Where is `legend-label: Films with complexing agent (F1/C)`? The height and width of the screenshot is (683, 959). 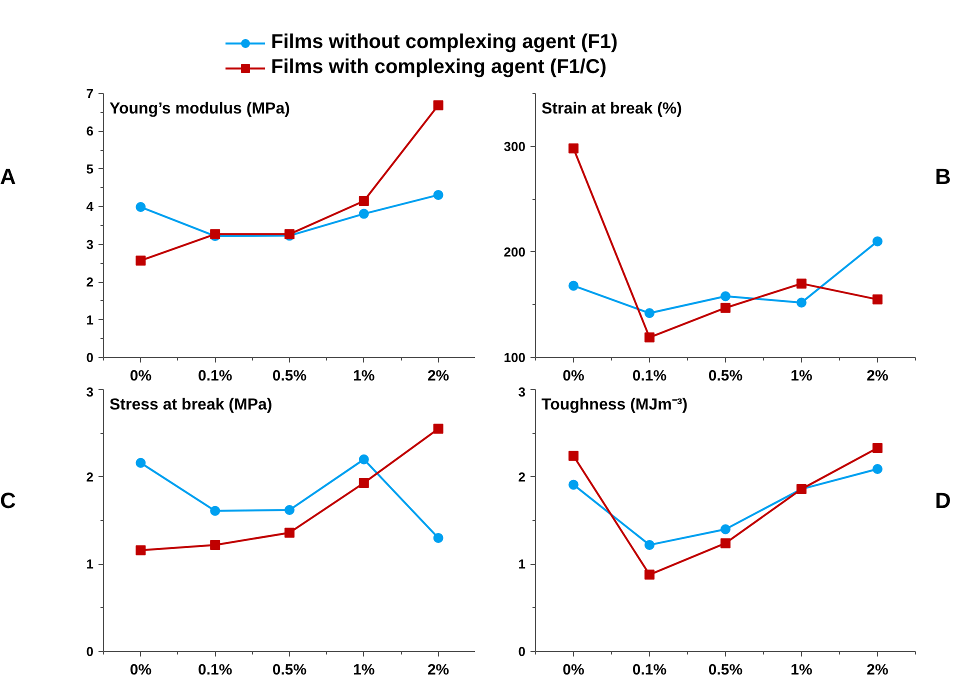 legend-label: Films with complexing agent (F1/C) is located at coordinates (439, 67).